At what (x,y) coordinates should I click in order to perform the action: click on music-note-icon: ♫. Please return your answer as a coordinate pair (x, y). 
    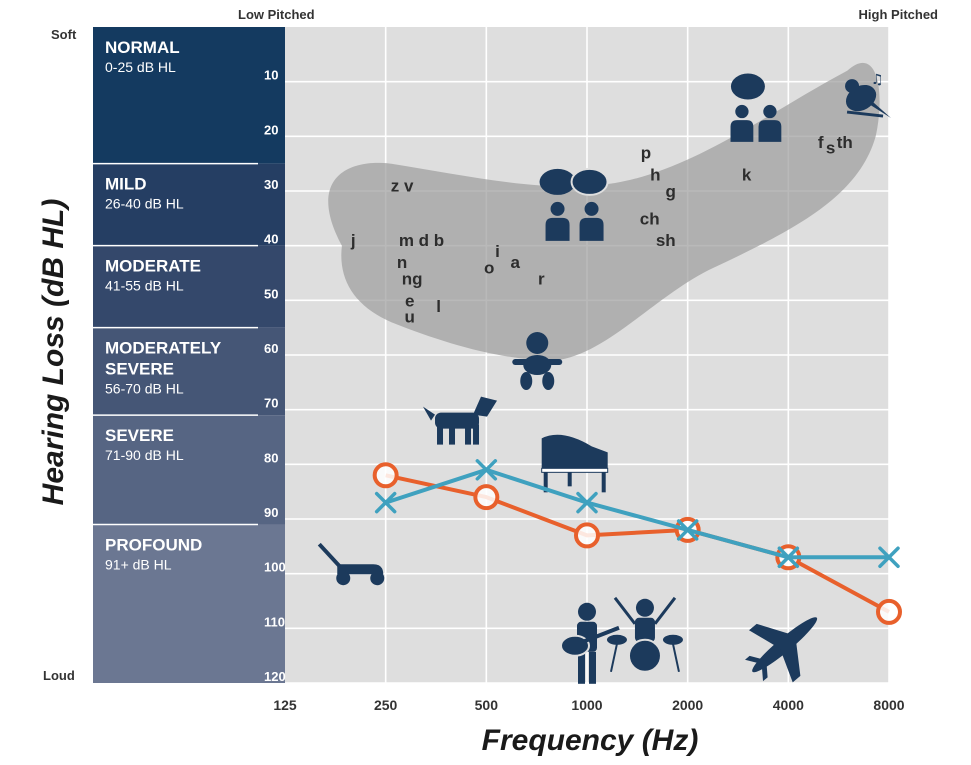
    Looking at the image, I should click on (877, 80).